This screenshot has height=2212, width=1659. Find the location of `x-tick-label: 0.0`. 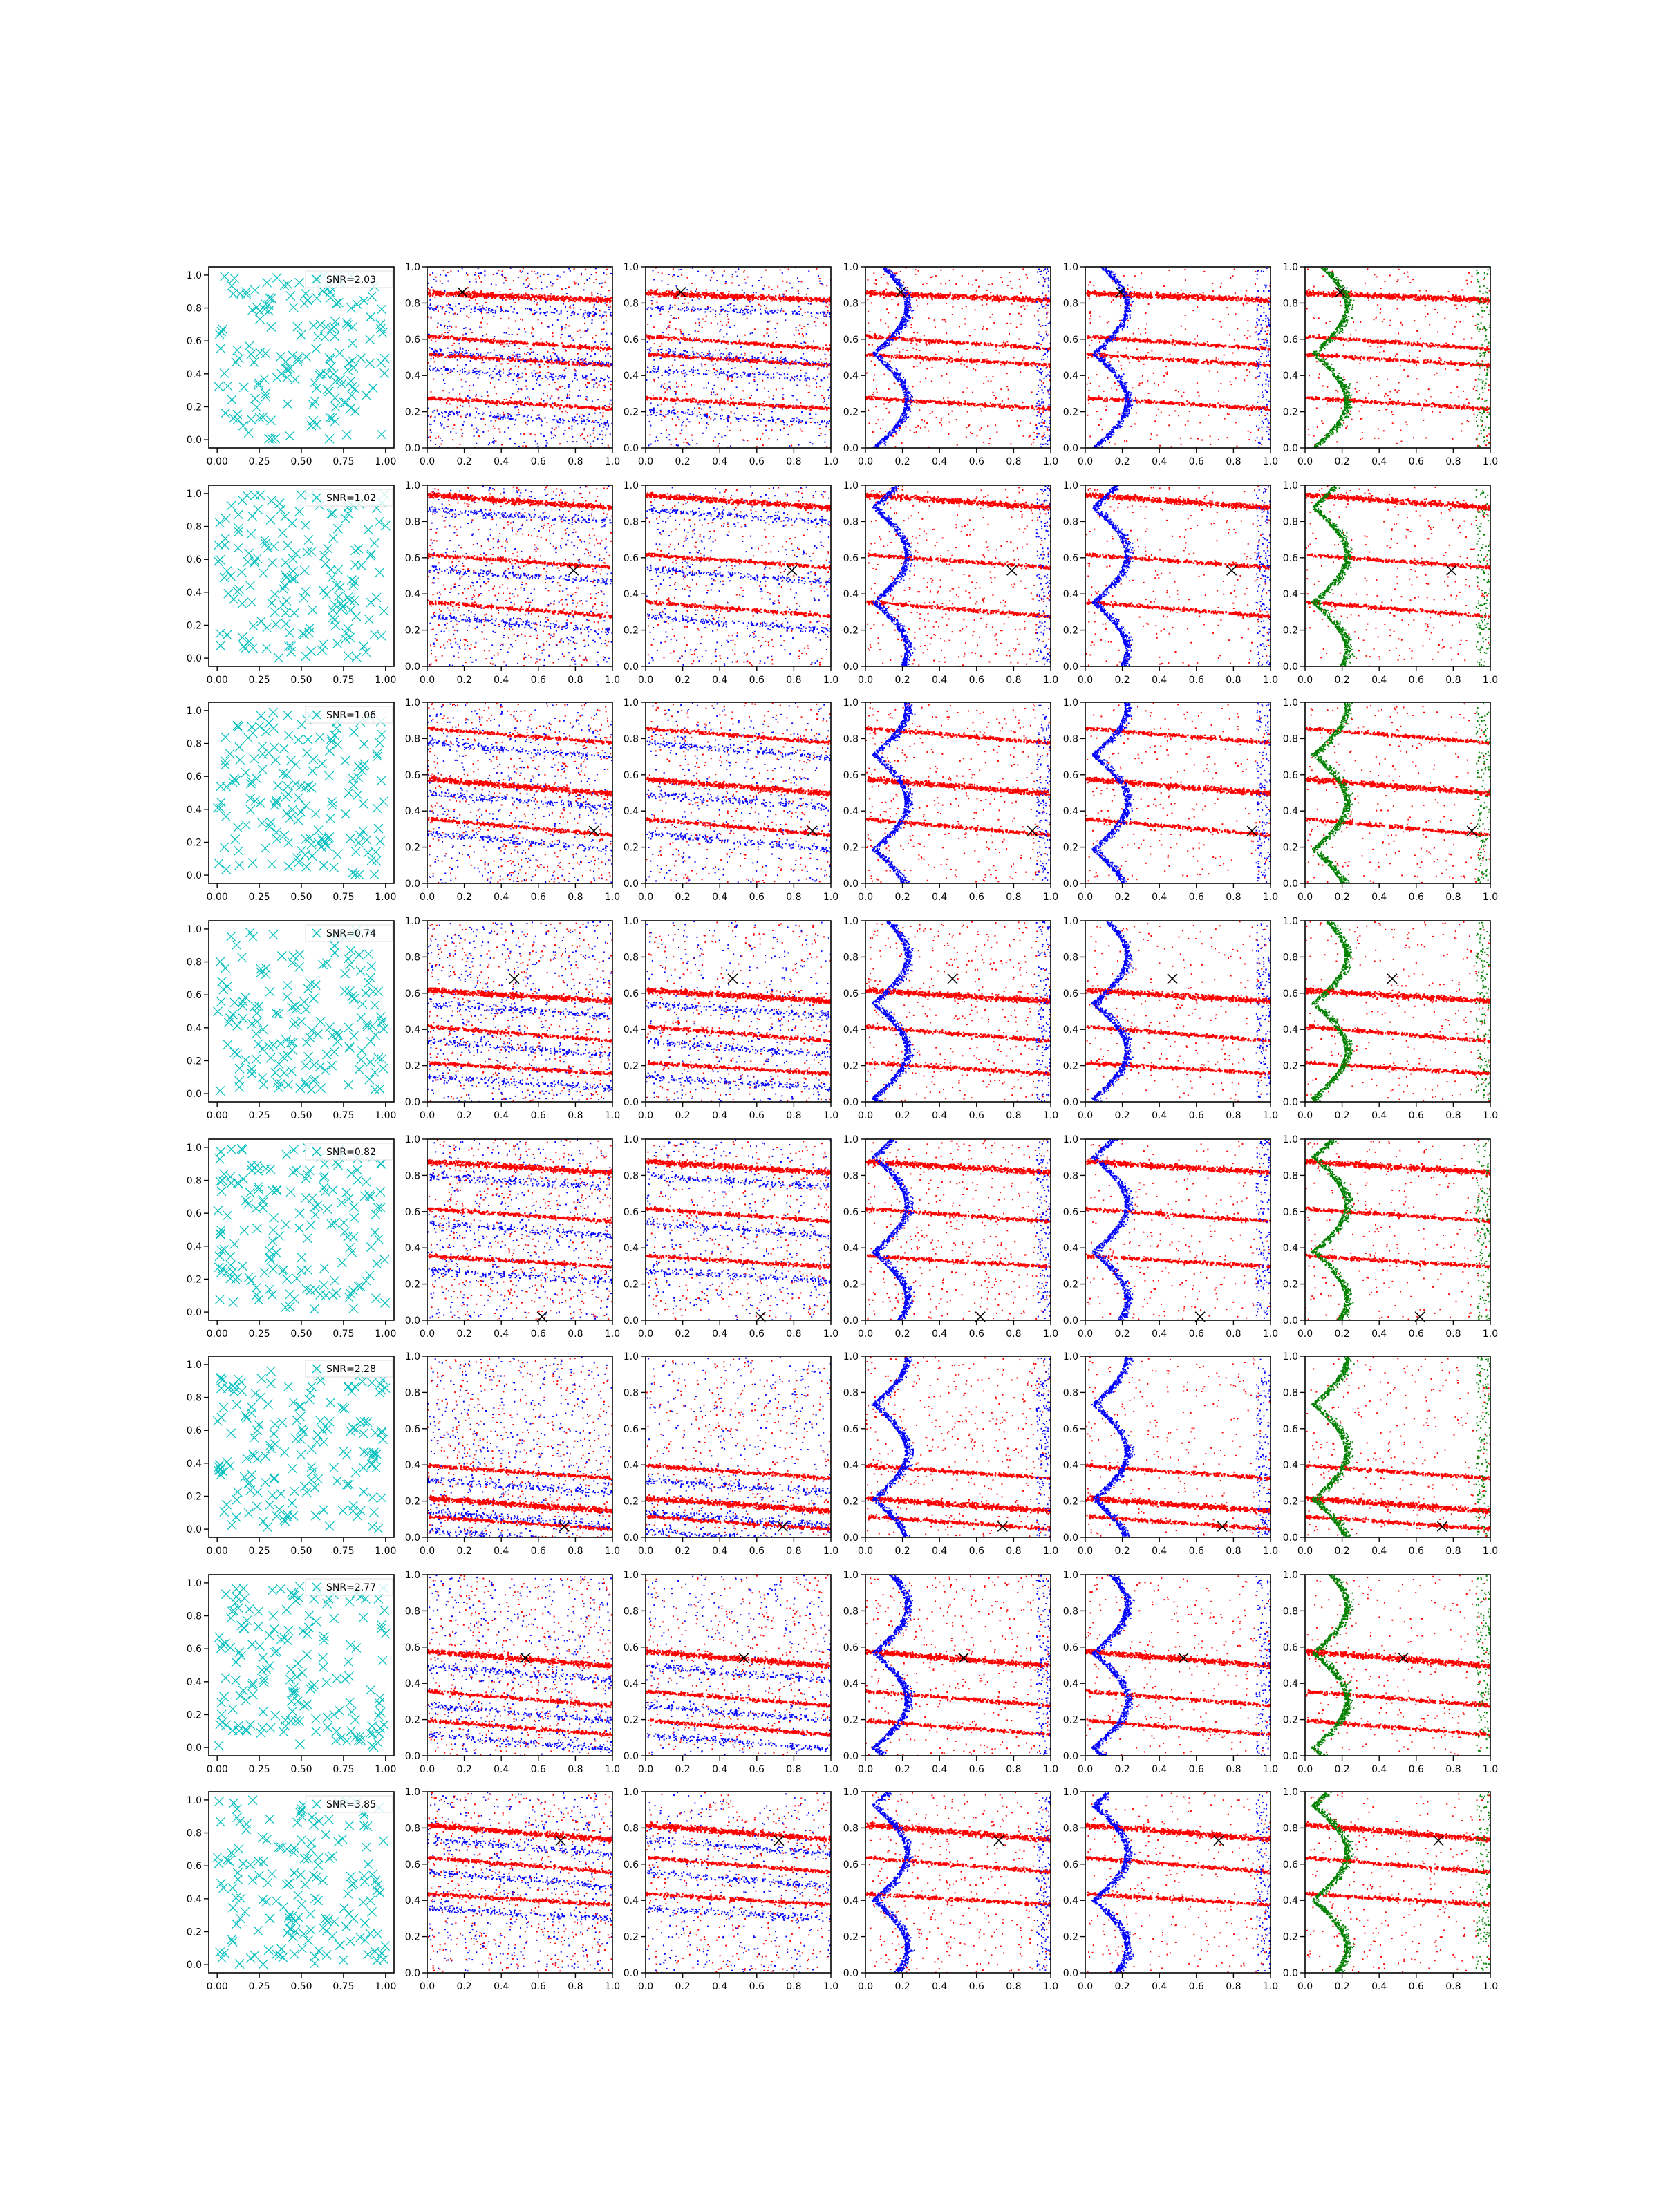

x-tick-label: 0.0 is located at coordinates (1305, 1115).